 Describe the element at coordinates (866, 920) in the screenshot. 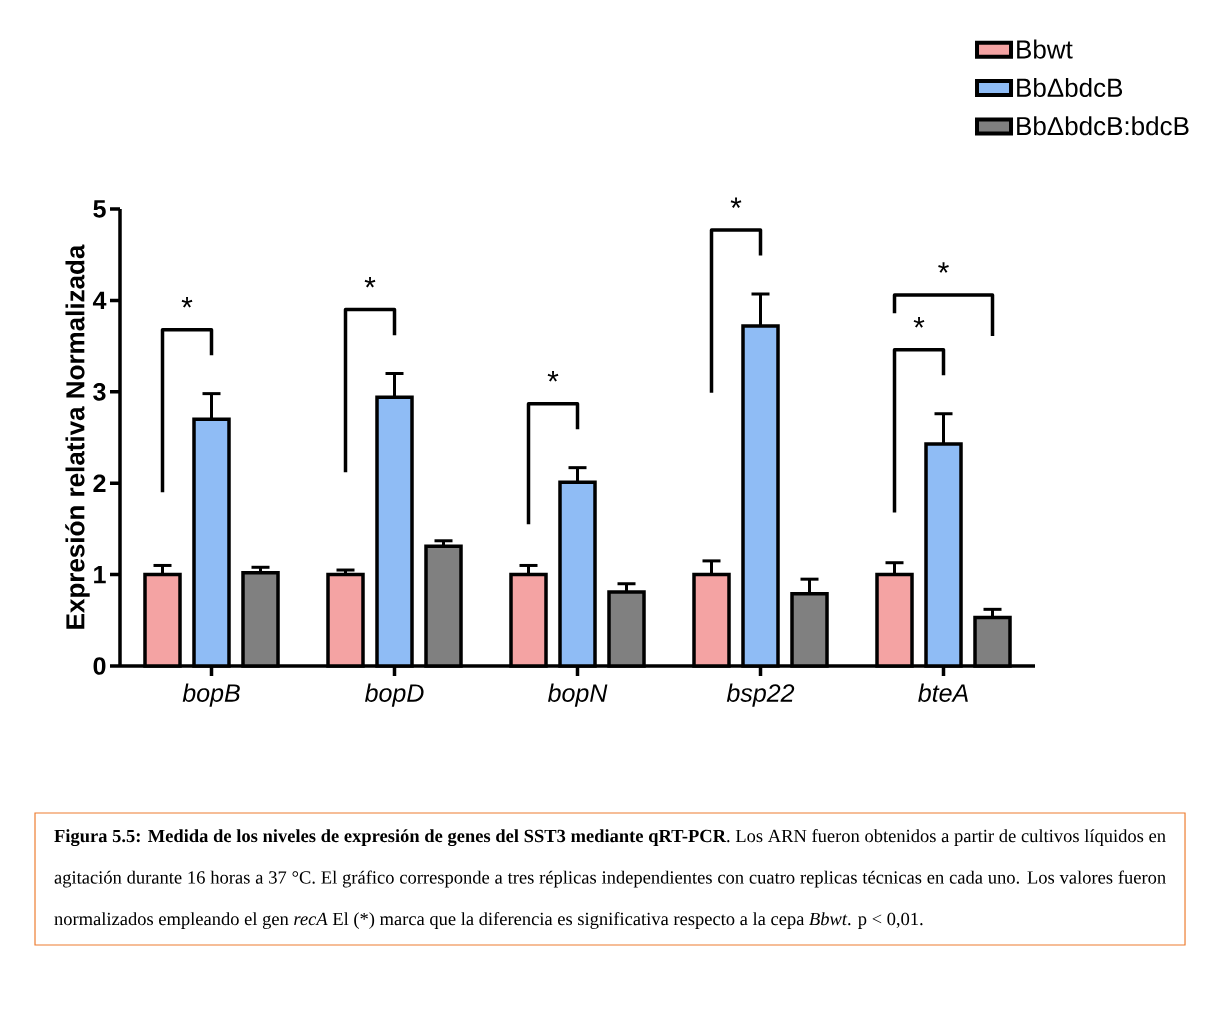

I see `text: Bbwt. p < 0,01.` at that location.